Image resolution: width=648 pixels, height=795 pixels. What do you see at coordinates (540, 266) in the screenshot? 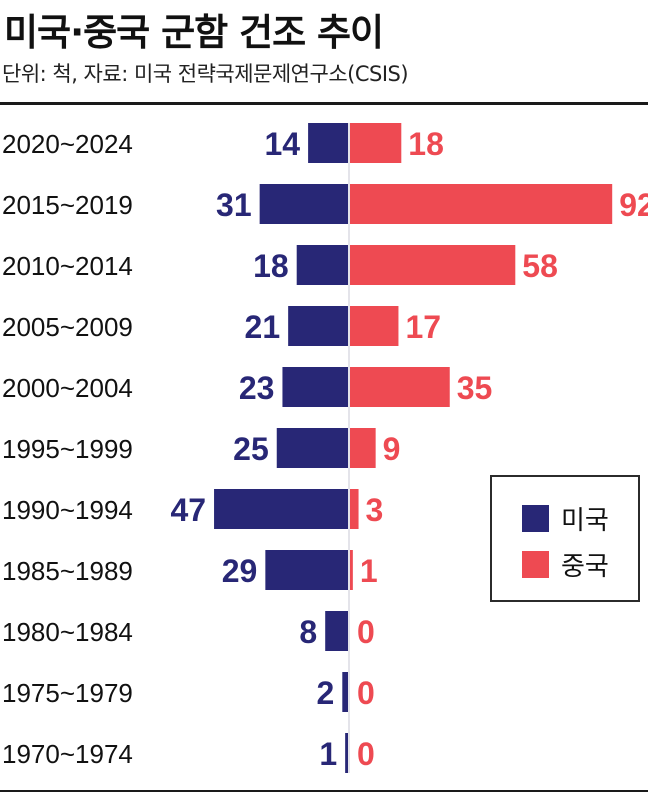
I see `value-label-china-2010-2014: 58` at bounding box center [540, 266].